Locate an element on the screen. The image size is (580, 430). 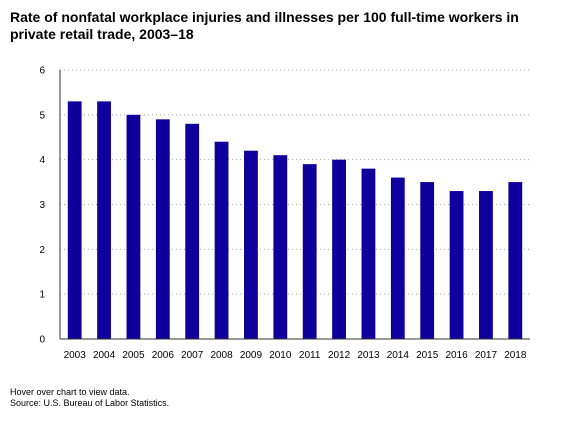
x-tick-label: 2006 is located at coordinates (163, 355).